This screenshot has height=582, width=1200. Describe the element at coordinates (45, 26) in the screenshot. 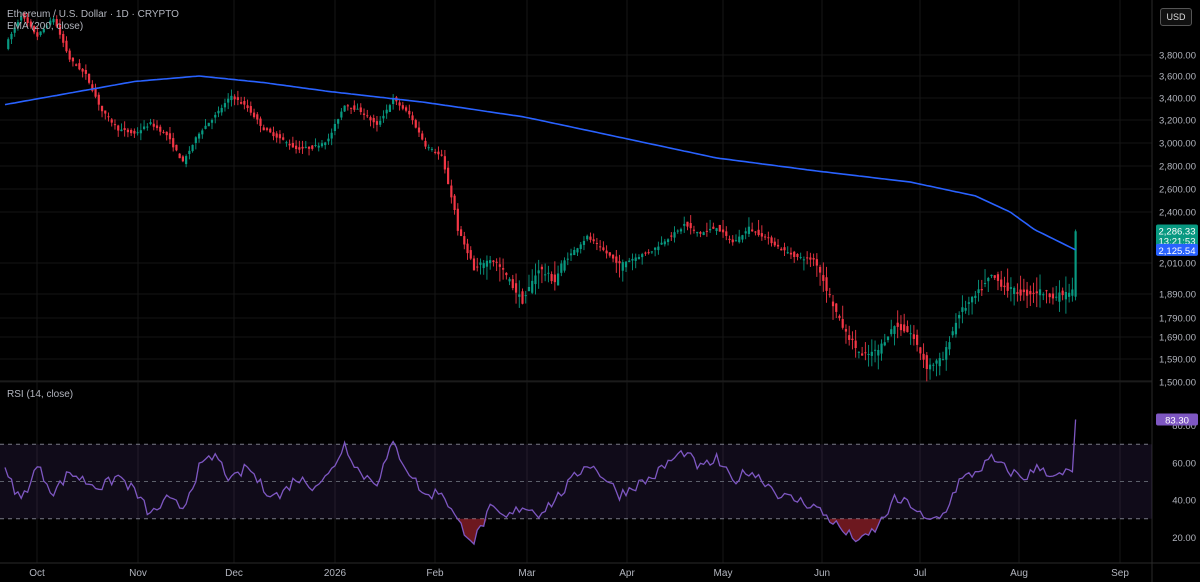

I see `ema-legend: EMA (200, close)` at that location.